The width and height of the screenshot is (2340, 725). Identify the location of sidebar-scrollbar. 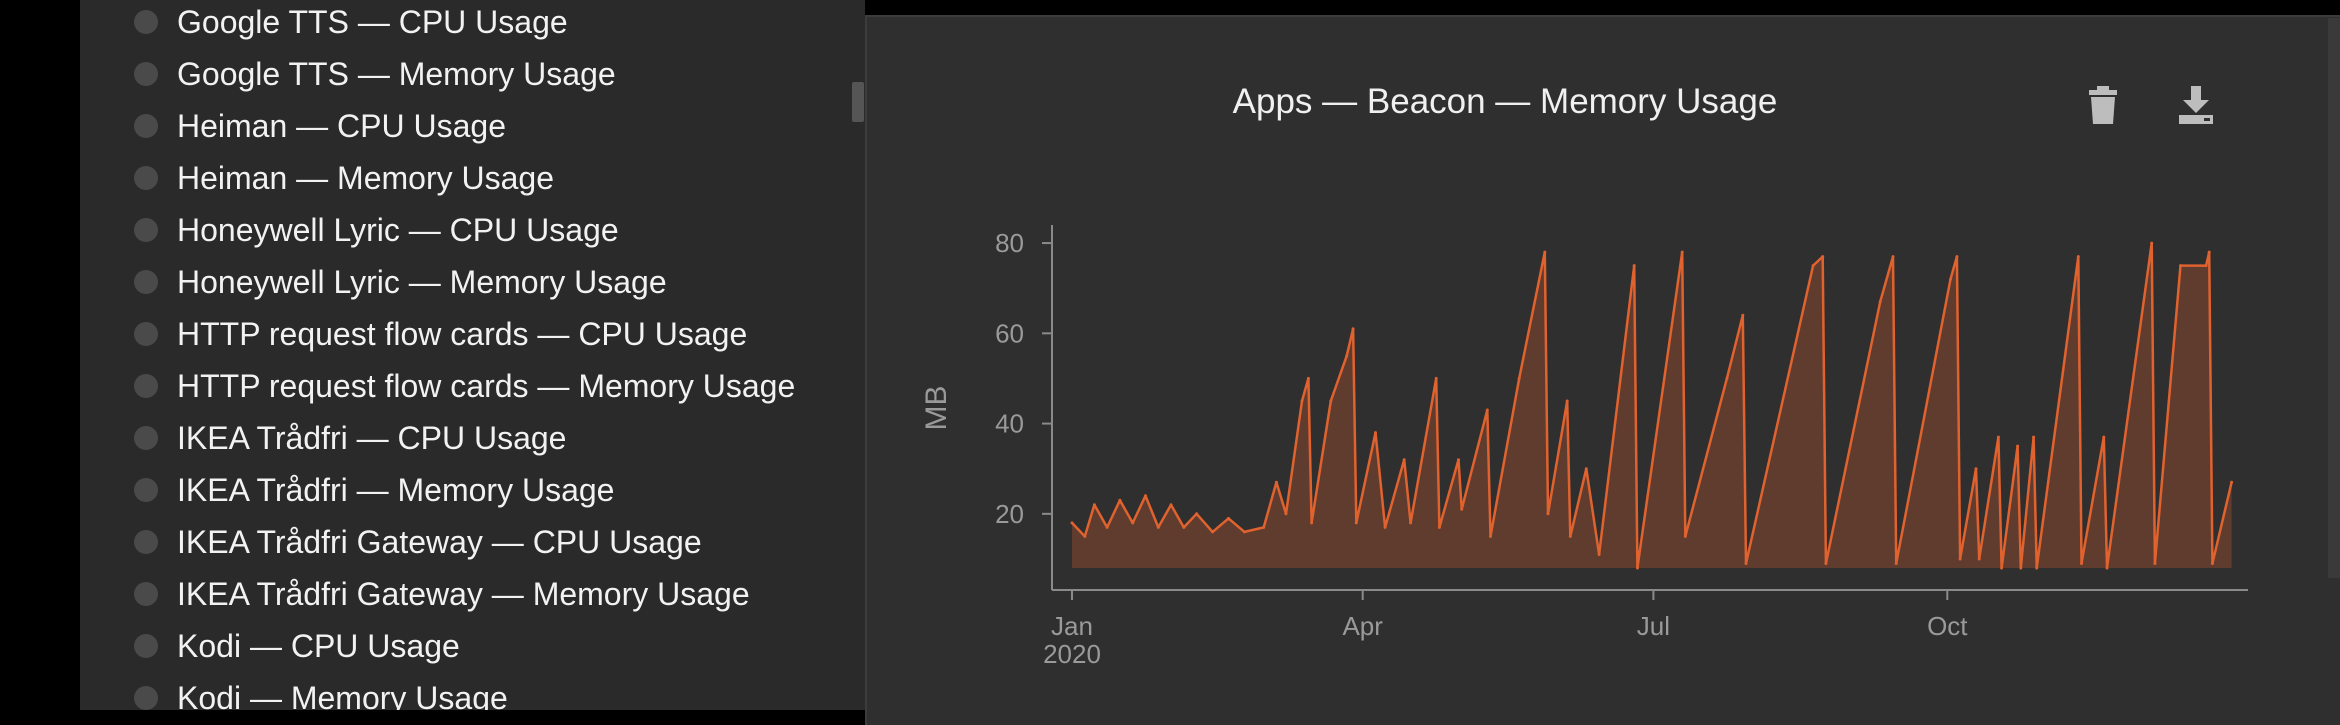
(858, 102).